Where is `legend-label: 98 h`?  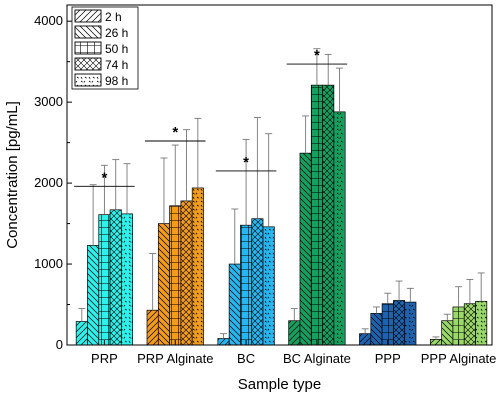
legend-label: 98 h is located at coordinates (116, 81).